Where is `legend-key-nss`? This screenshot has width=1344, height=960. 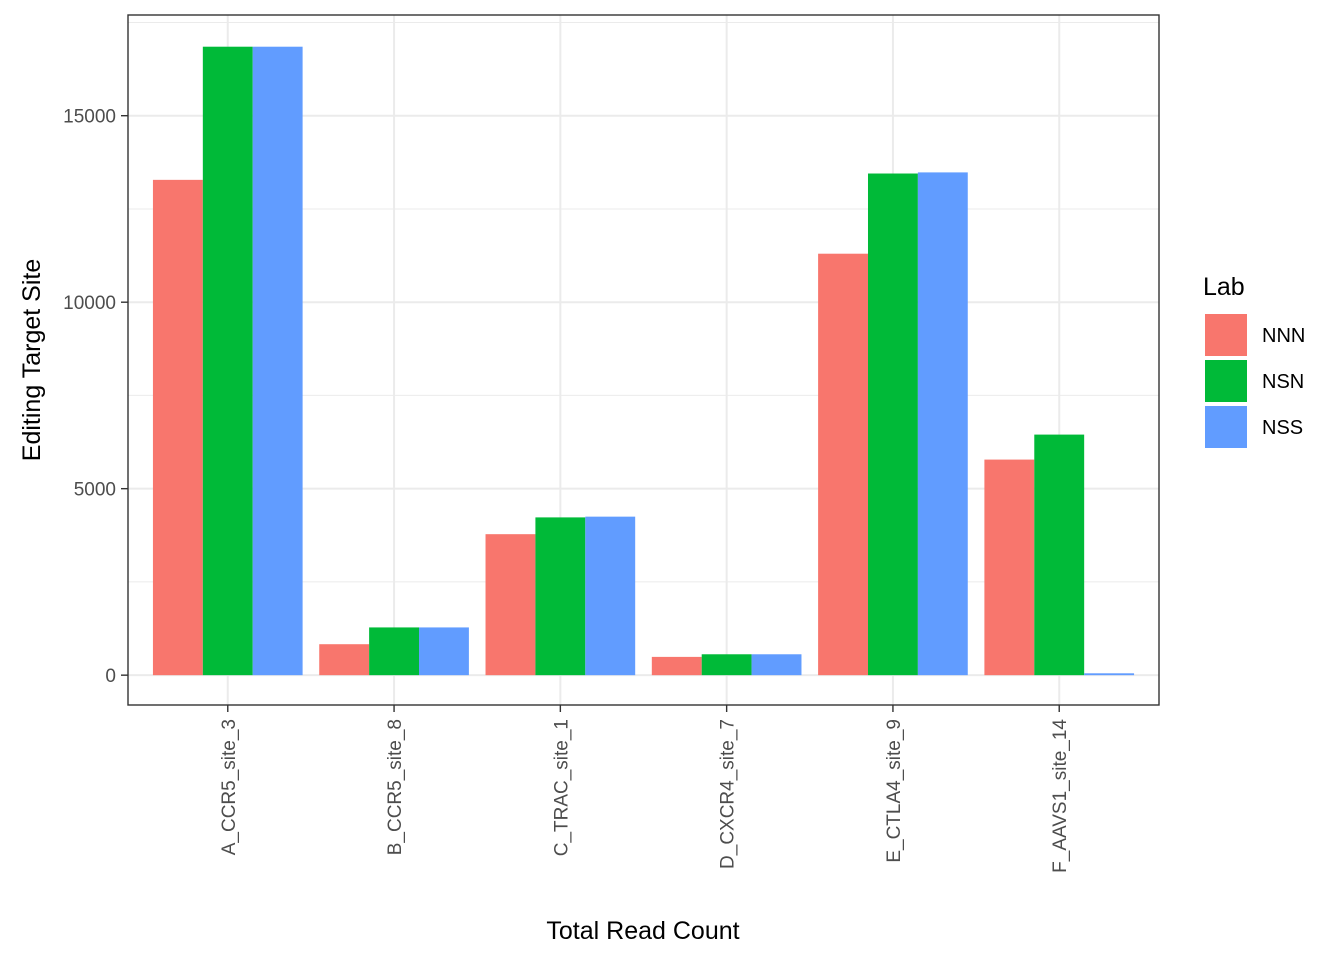
legend-key-nss is located at coordinates (1226, 427).